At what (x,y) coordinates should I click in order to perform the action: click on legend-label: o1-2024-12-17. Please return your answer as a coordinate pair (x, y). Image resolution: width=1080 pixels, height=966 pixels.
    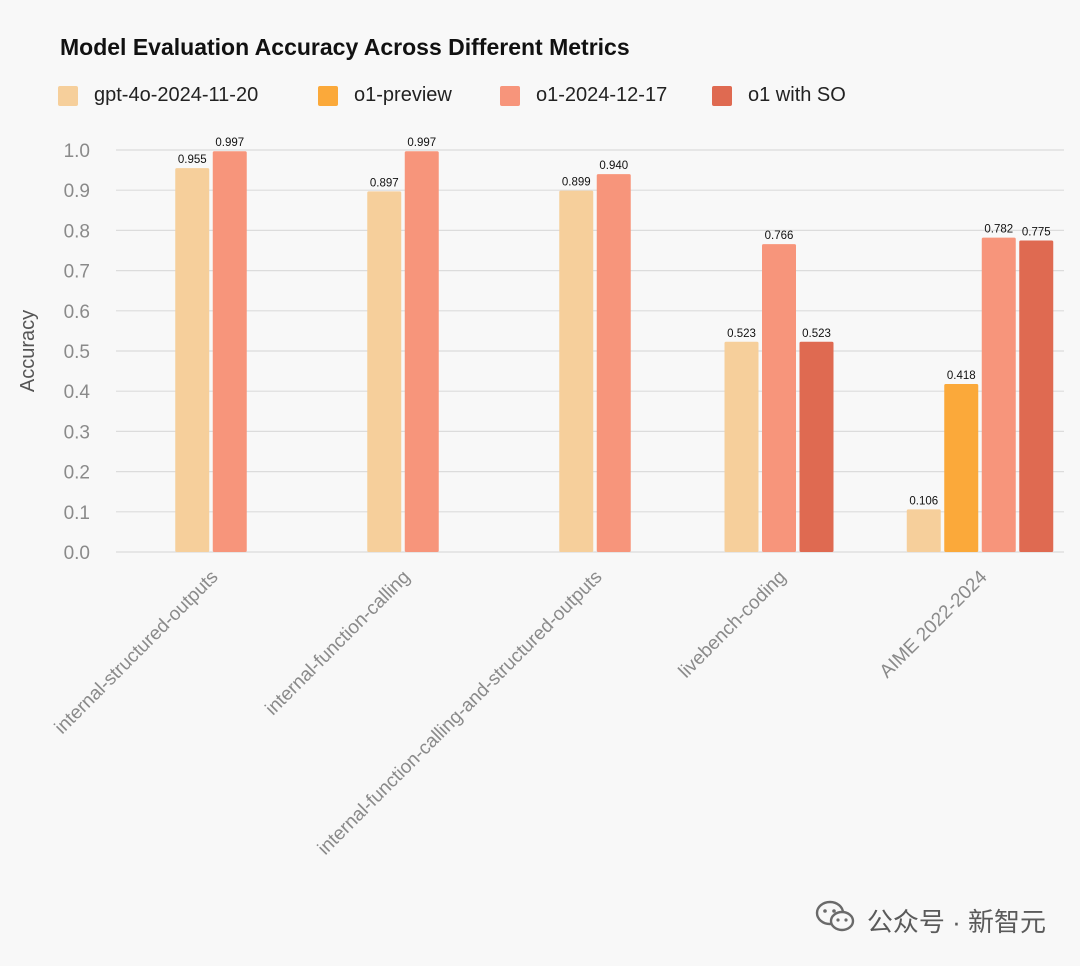
    Looking at the image, I should click on (602, 95).